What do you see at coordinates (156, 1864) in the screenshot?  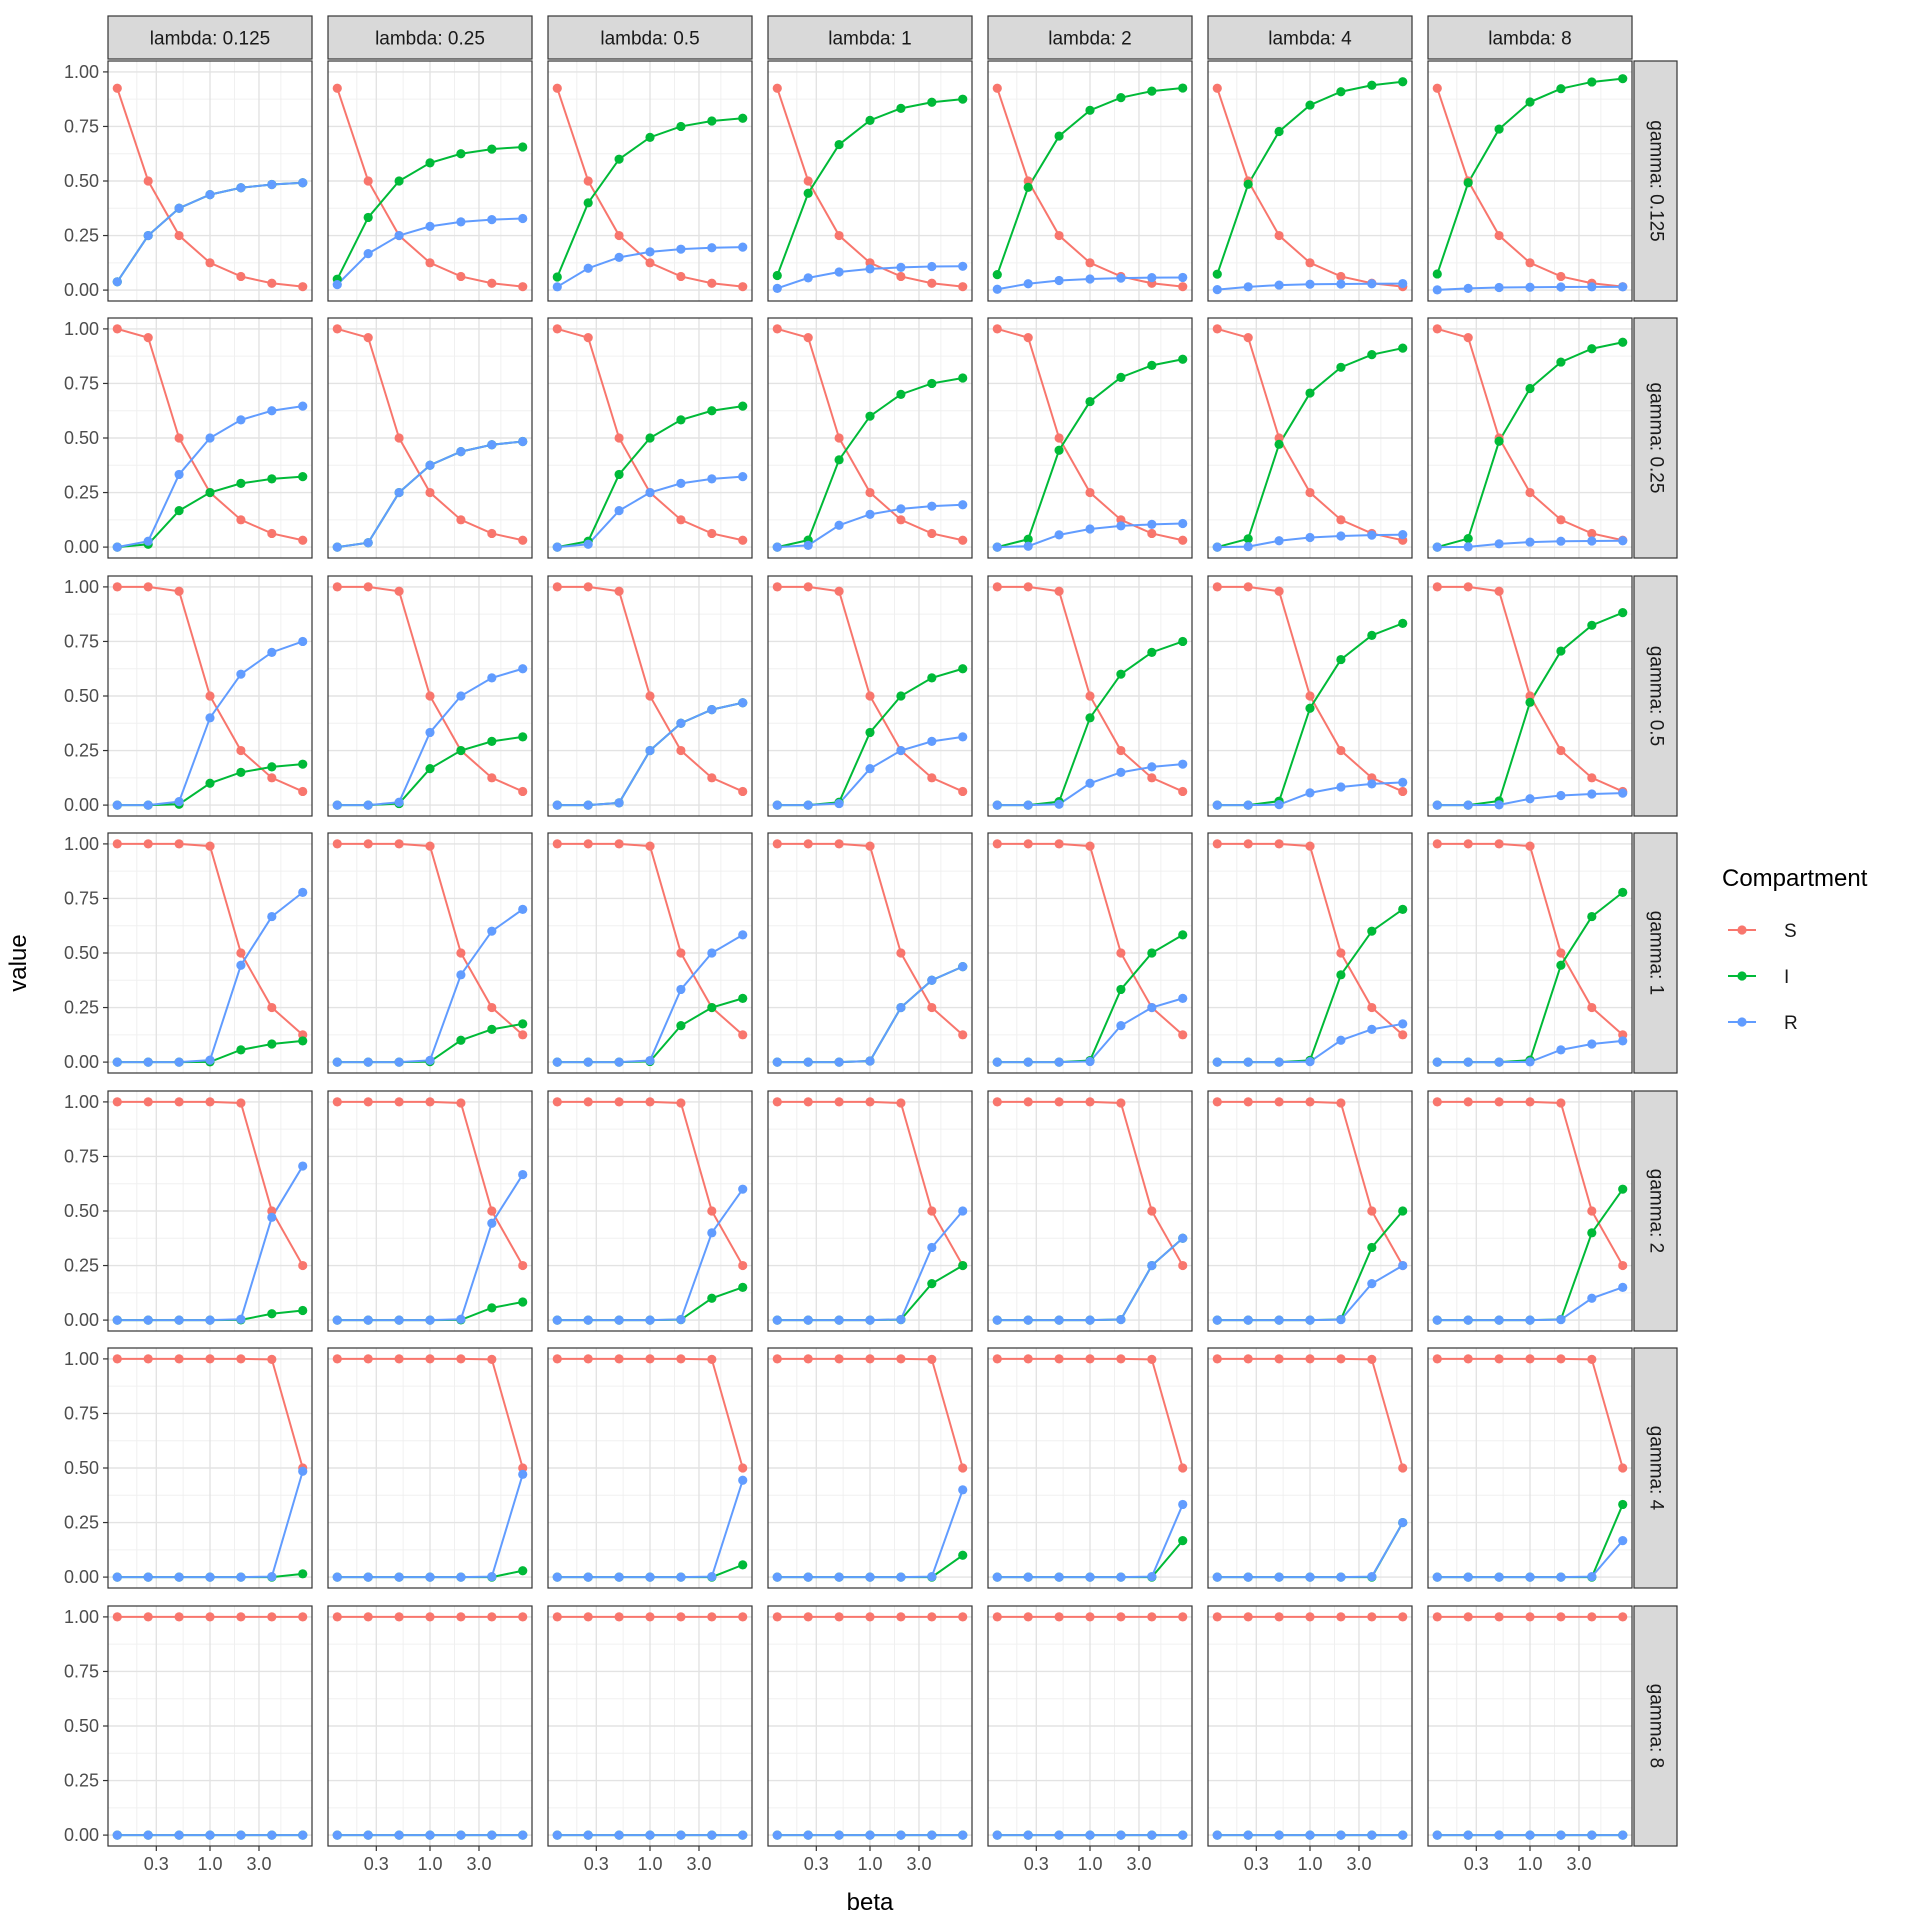 I see `x-tick-label: 0.3` at bounding box center [156, 1864].